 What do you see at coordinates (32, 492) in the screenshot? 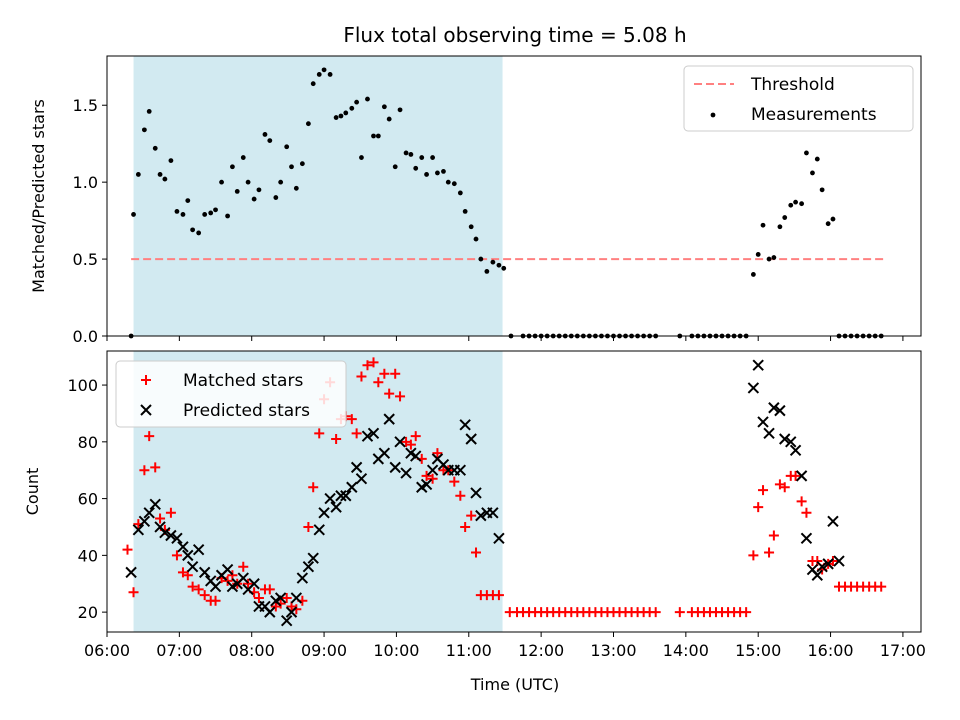
I see `y-axis-label: Count` at bounding box center [32, 492].